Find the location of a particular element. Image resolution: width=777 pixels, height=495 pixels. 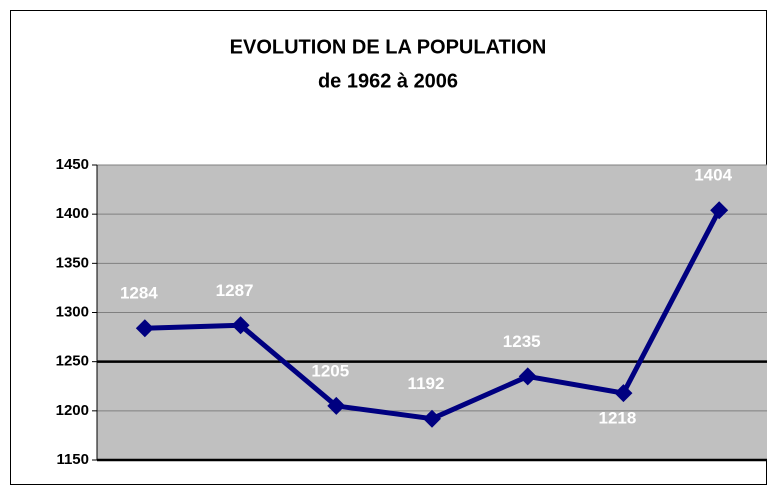

data-label: 1205 is located at coordinates (330, 370).